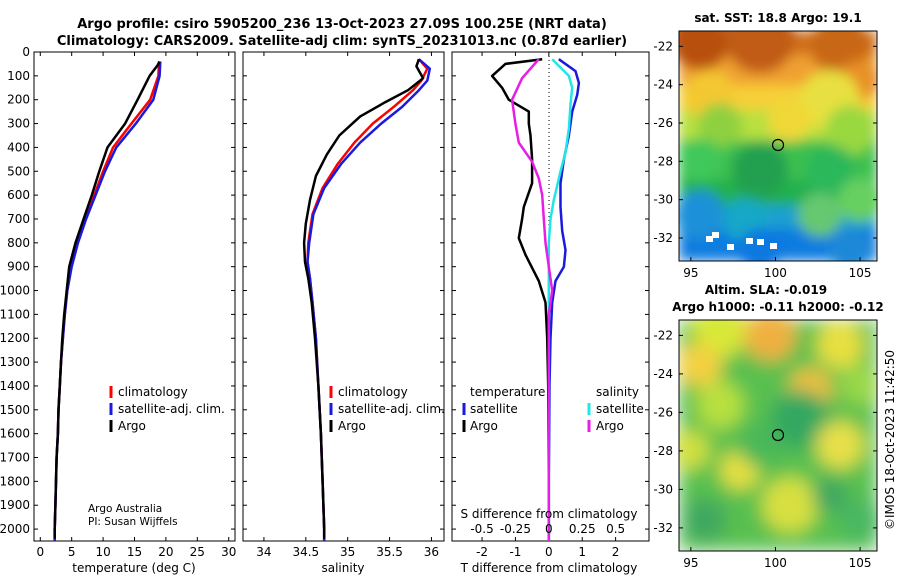 This screenshot has height=580, width=900. I want to click on legend-label-argo: Argo, so click(132, 426).